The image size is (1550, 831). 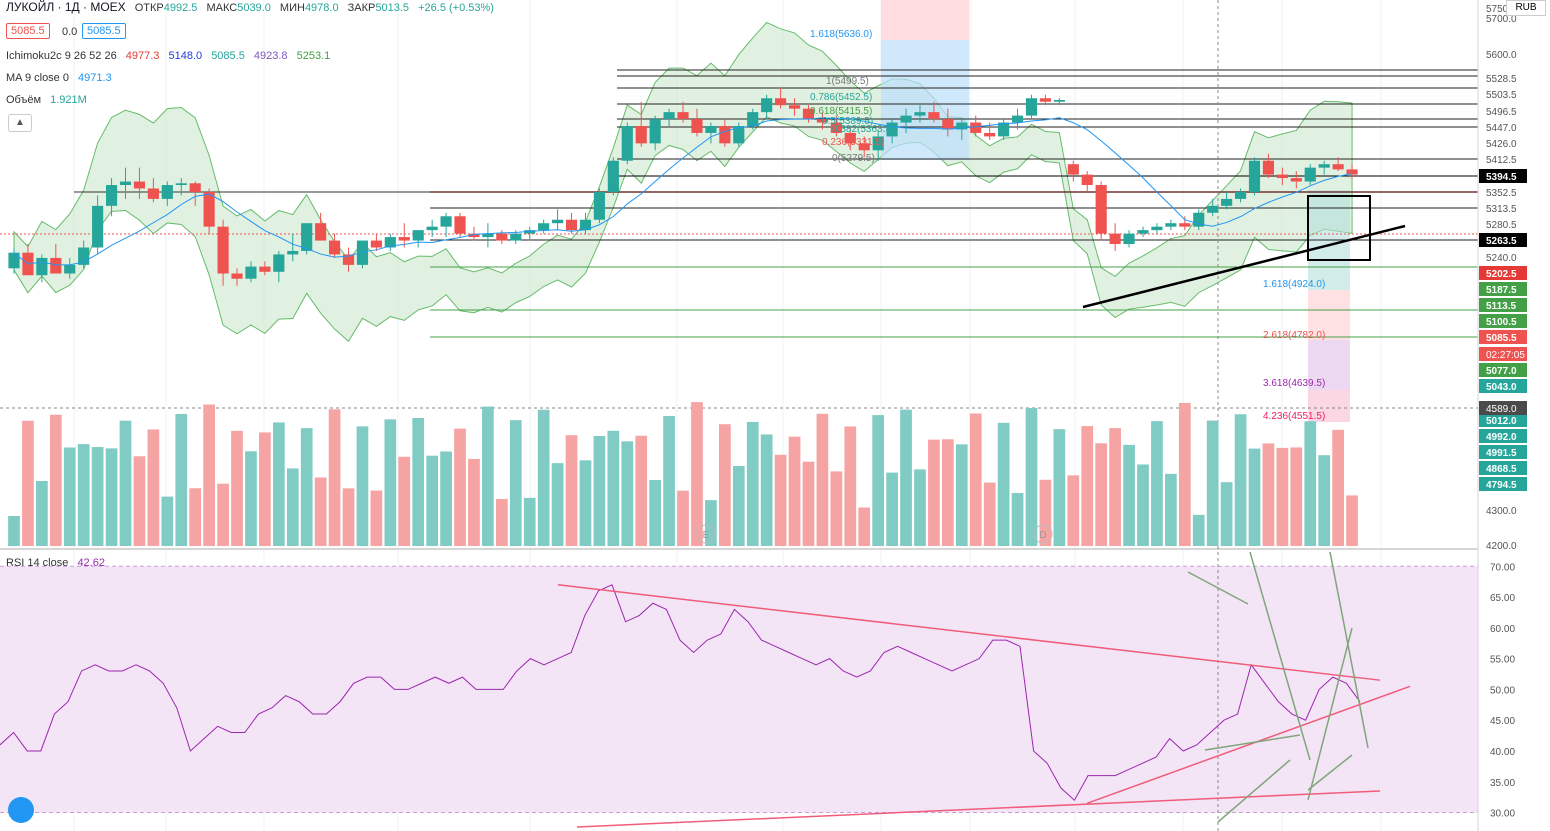 I want to click on high-value: 5039.0, so click(x=254, y=8).